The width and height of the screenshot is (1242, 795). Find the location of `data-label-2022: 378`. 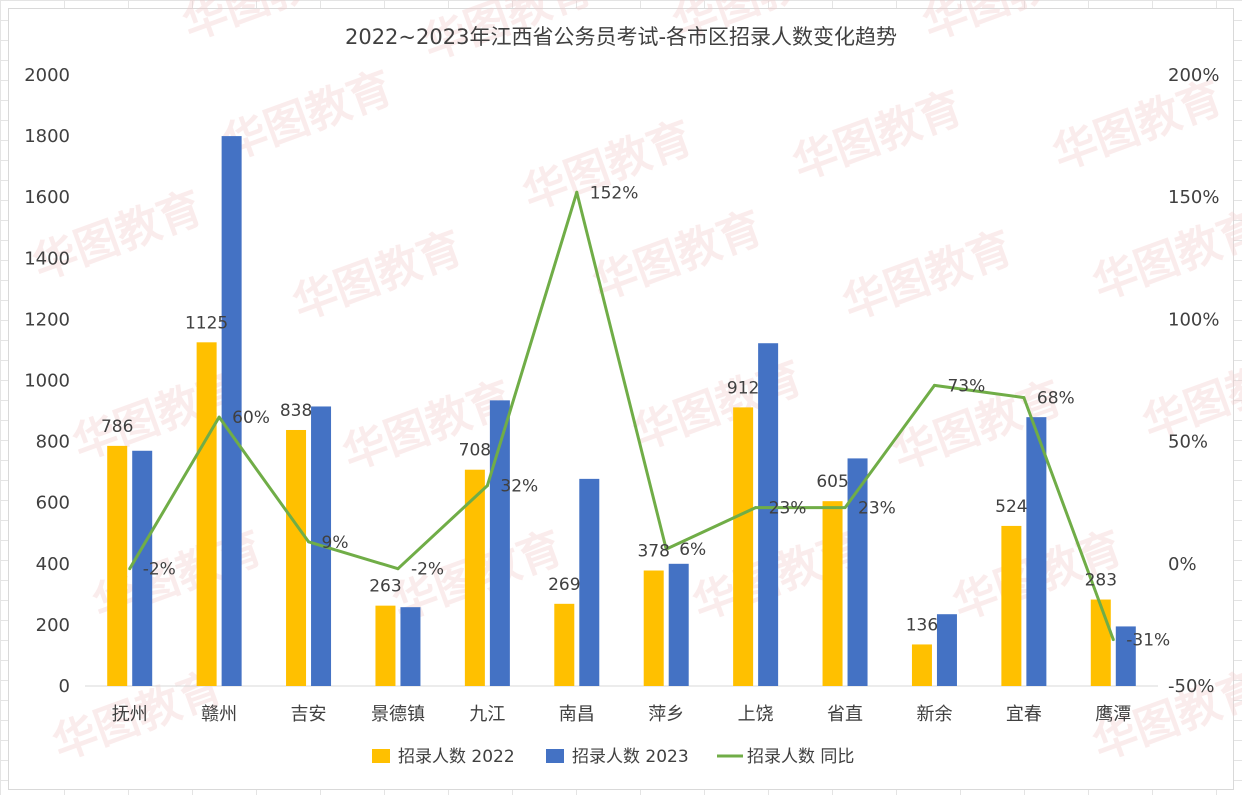

data-label-2022: 378 is located at coordinates (653, 552).